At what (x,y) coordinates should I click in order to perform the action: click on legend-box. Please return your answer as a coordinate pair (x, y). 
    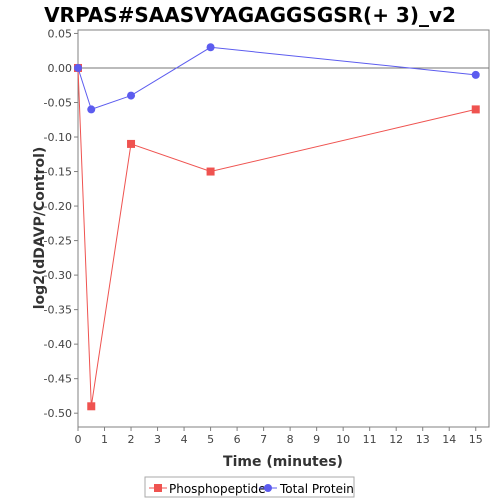
    Looking at the image, I should click on (249, 487).